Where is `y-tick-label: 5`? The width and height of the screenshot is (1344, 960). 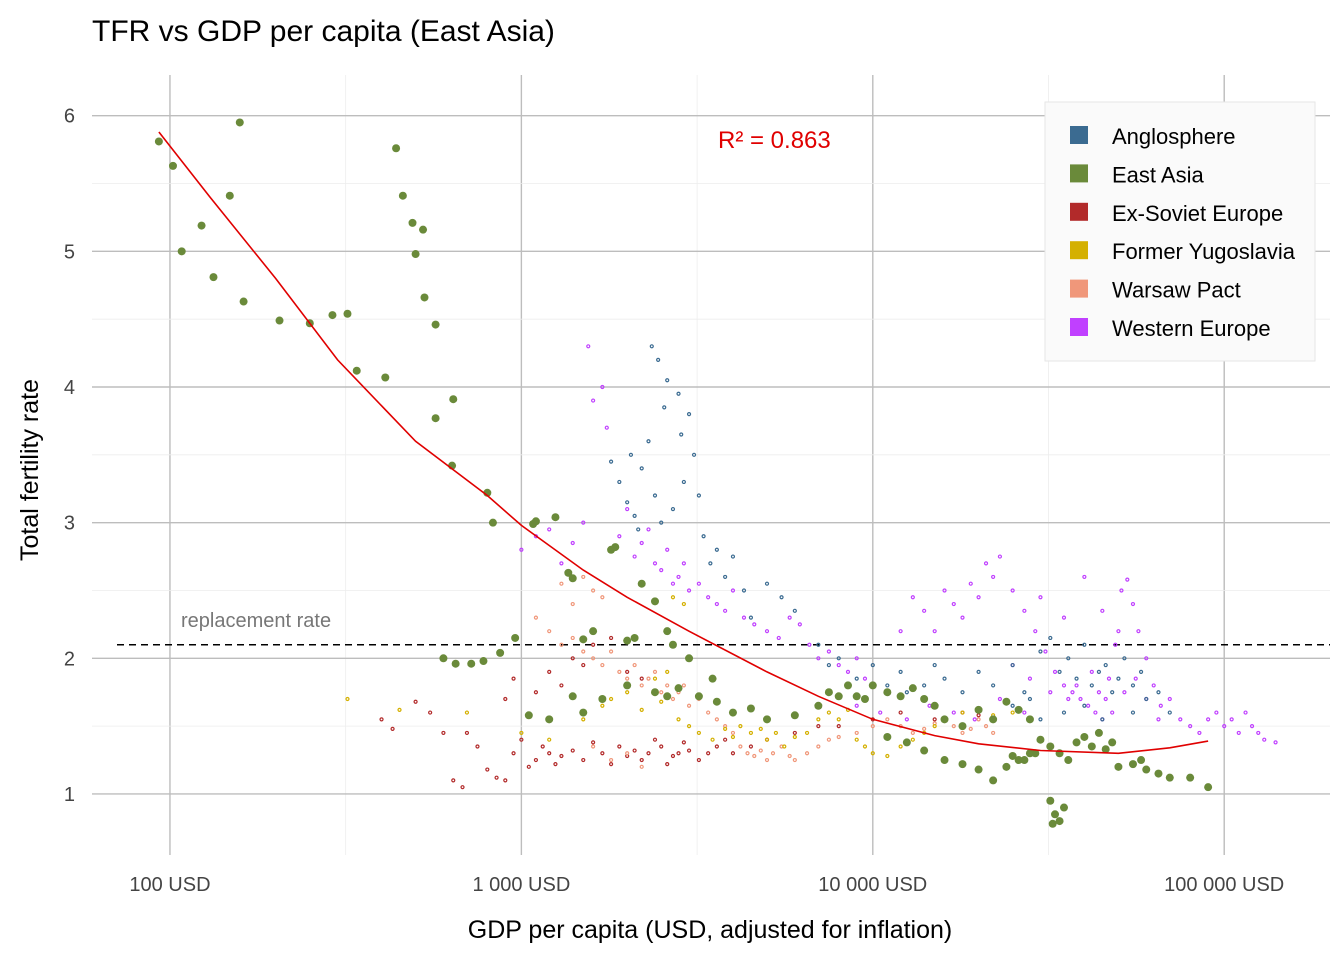
y-tick-label: 5 is located at coordinates (69, 252).